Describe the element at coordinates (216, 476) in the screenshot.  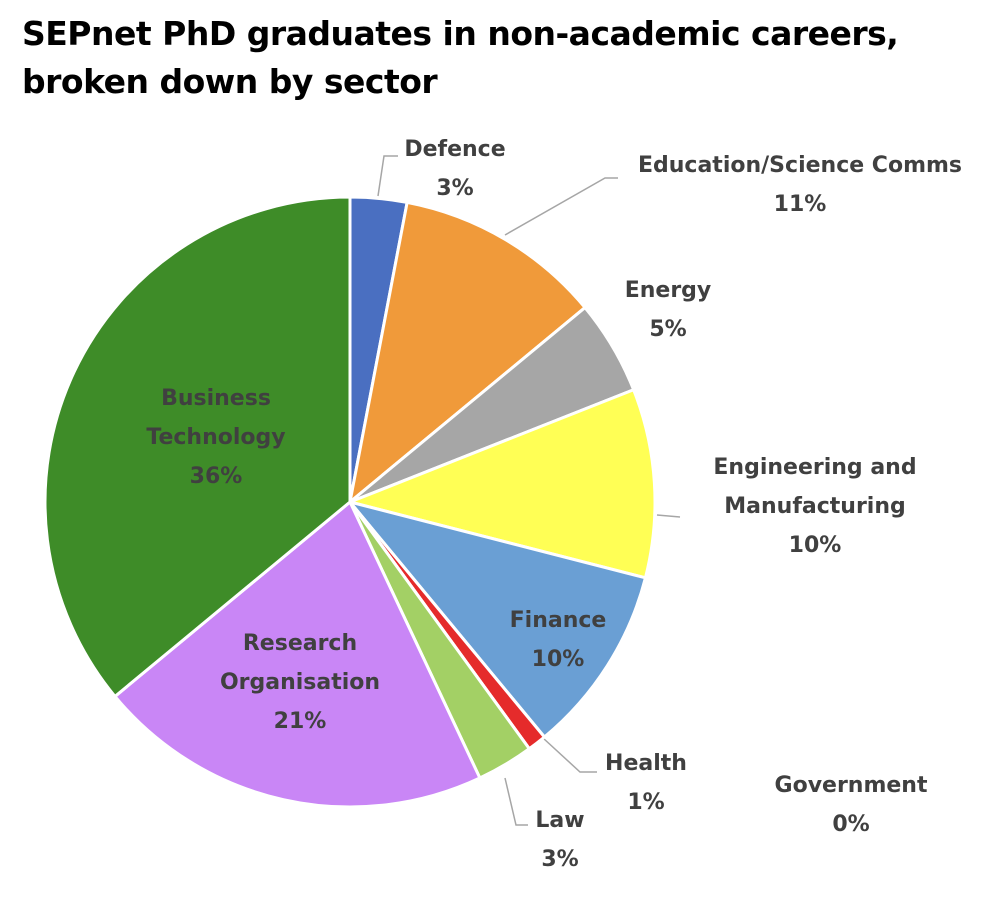
I see `value-label: 36%` at that location.